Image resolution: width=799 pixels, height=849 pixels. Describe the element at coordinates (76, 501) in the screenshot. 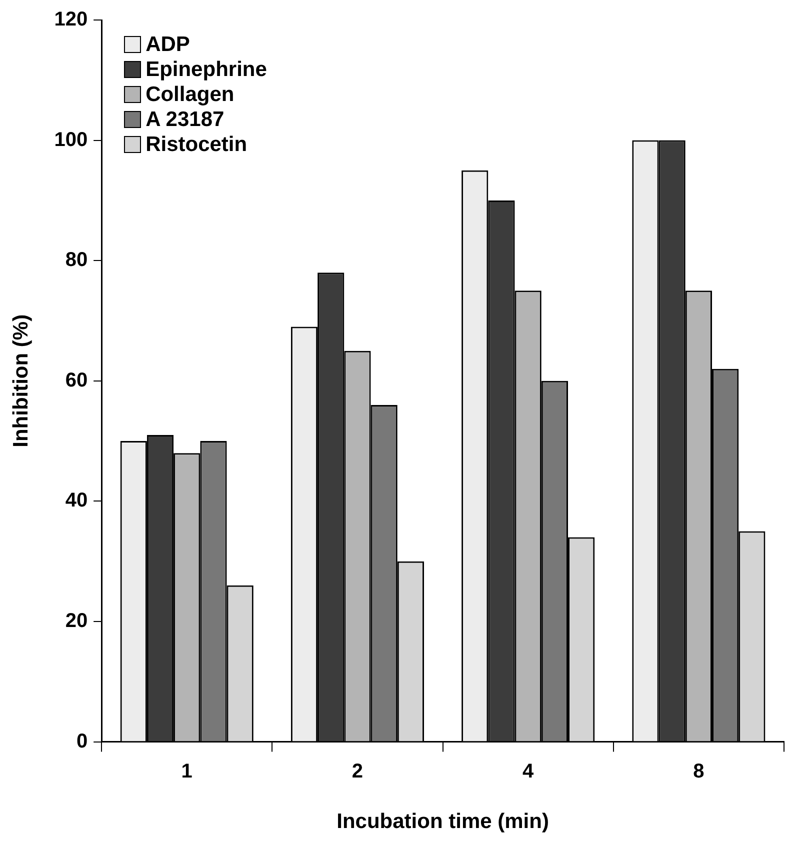

I see `y-tick-label: 40` at that location.